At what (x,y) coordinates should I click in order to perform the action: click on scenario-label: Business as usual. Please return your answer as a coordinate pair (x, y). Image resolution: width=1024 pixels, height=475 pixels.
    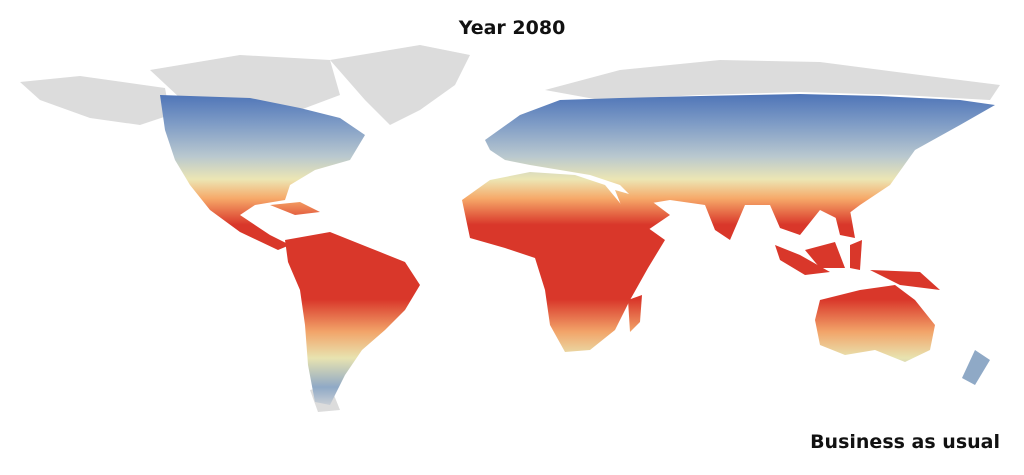
    Looking at the image, I should click on (905, 442).